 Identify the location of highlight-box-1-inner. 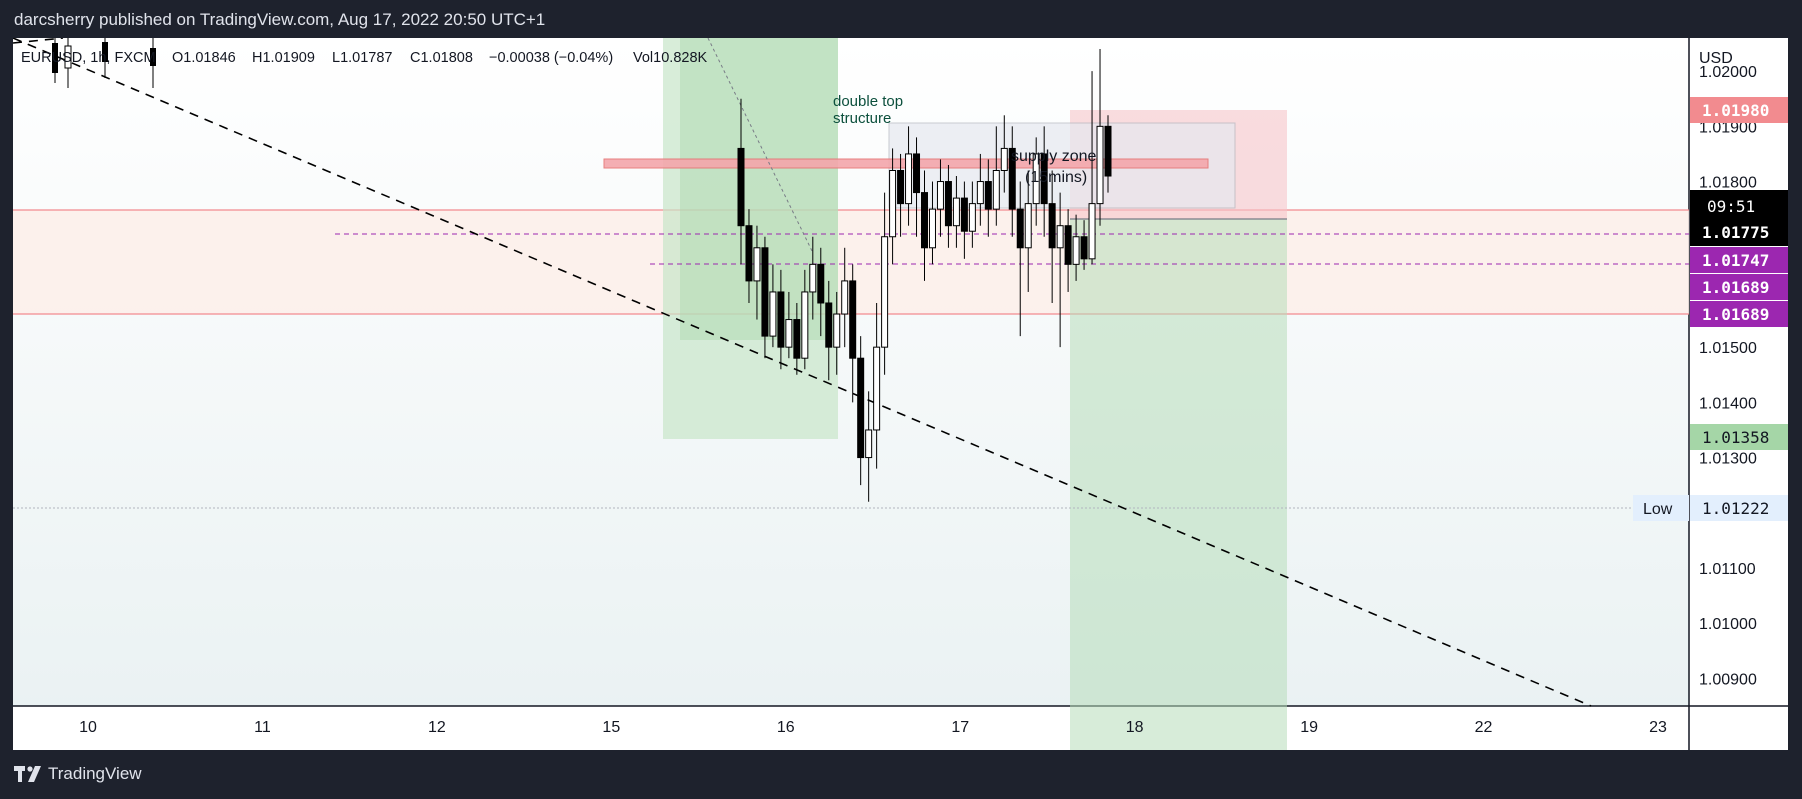
(759, 189).